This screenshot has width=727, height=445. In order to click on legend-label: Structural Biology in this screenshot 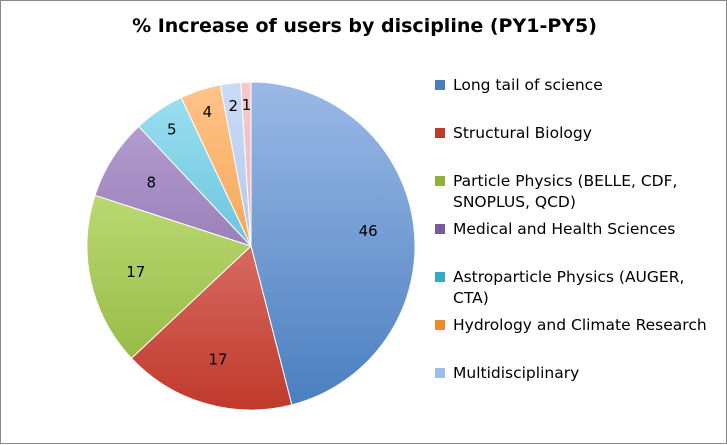, I will do `click(522, 133)`.